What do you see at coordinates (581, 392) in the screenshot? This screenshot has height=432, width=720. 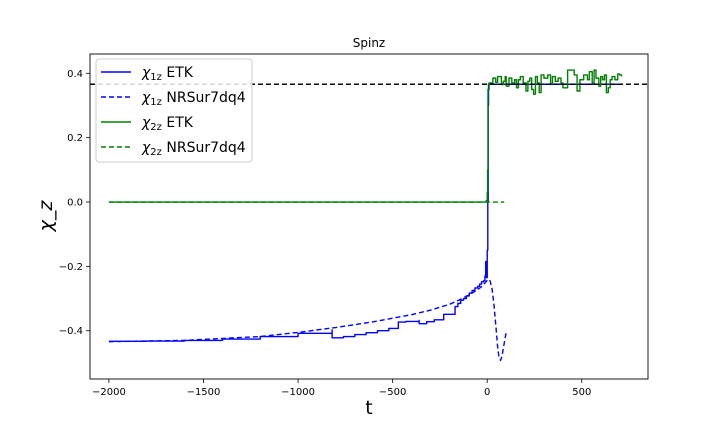 I see `x-tick-label: 500` at bounding box center [581, 392].